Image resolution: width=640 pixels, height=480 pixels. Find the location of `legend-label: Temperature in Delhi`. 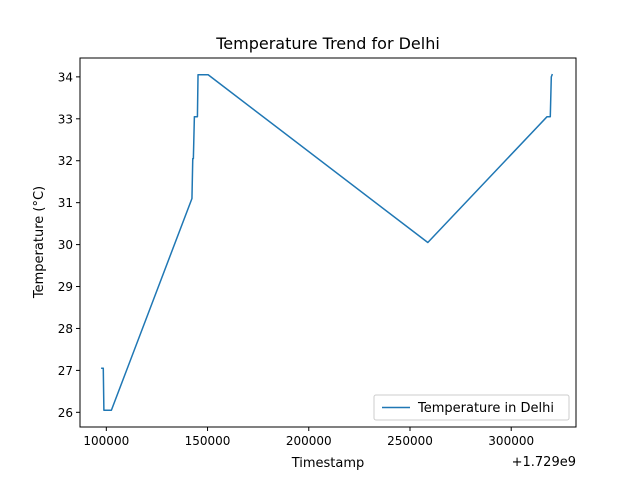

legend-label: Temperature in Delhi is located at coordinates (485, 408).